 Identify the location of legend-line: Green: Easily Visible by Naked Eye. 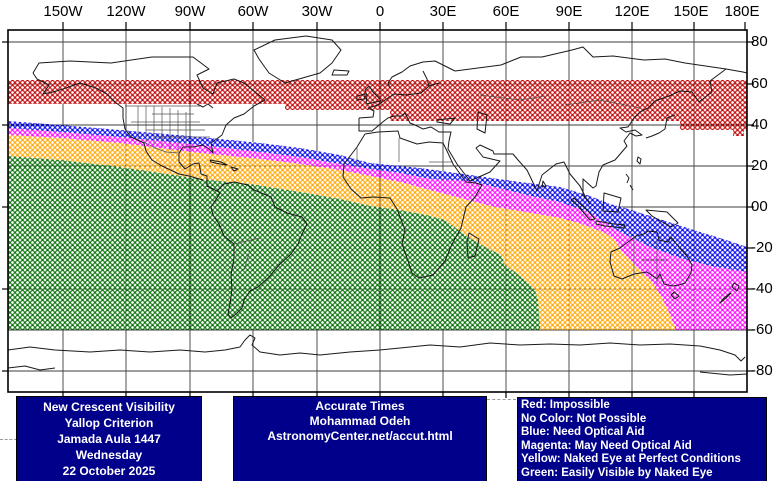
(617, 472).